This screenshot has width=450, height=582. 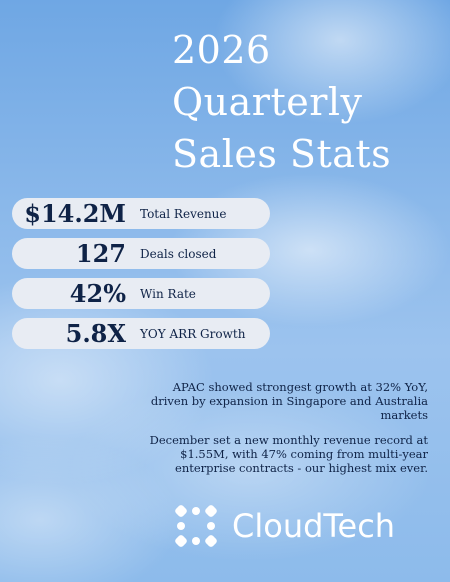 I want to click on stat-label: Total Revenue, so click(x=183, y=213).